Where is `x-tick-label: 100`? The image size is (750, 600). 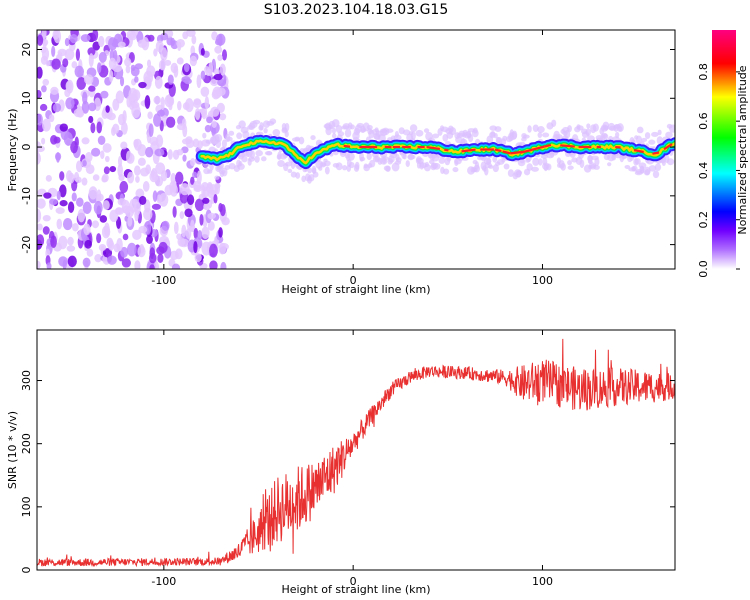 x-tick-label: 100 is located at coordinates (542, 280).